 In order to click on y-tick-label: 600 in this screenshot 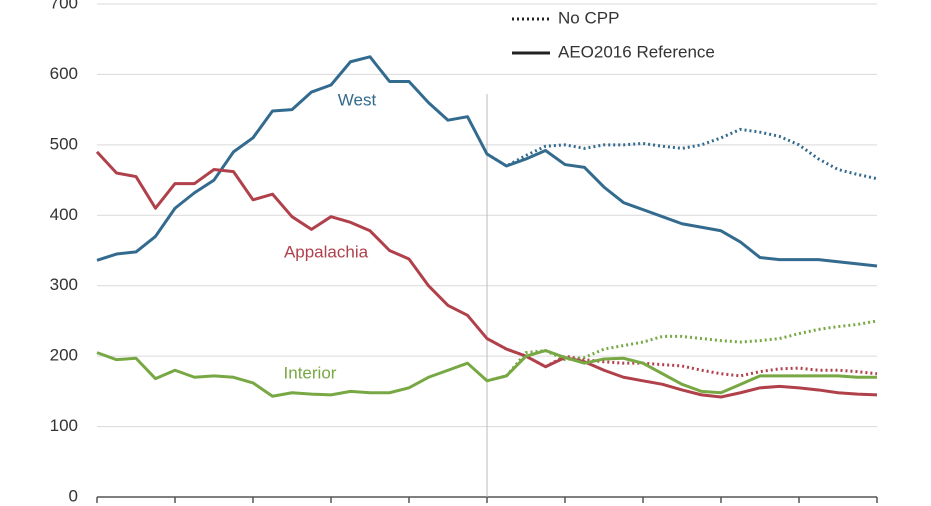, I will do `click(64, 73)`.